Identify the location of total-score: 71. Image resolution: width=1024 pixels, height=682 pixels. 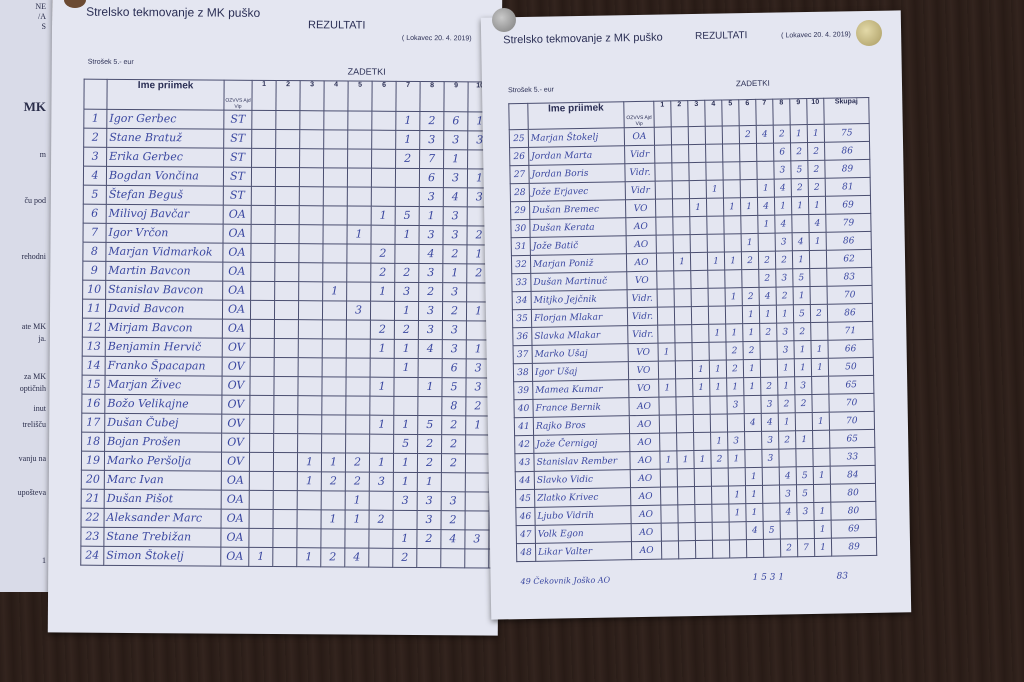
(850, 331).